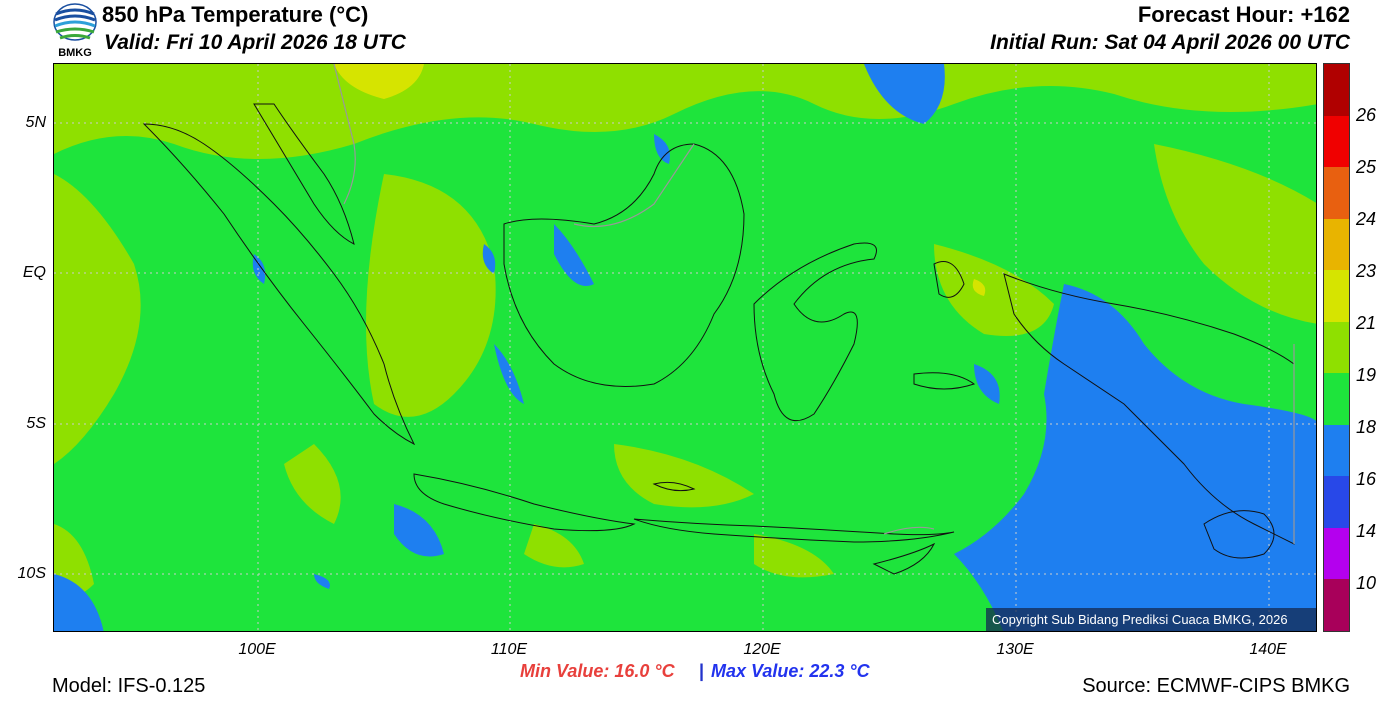 Image resolution: width=1400 pixels, height=709 pixels. Describe the element at coordinates (815, 332) in the screenshot. I see `coast-sulawesi` at that location.